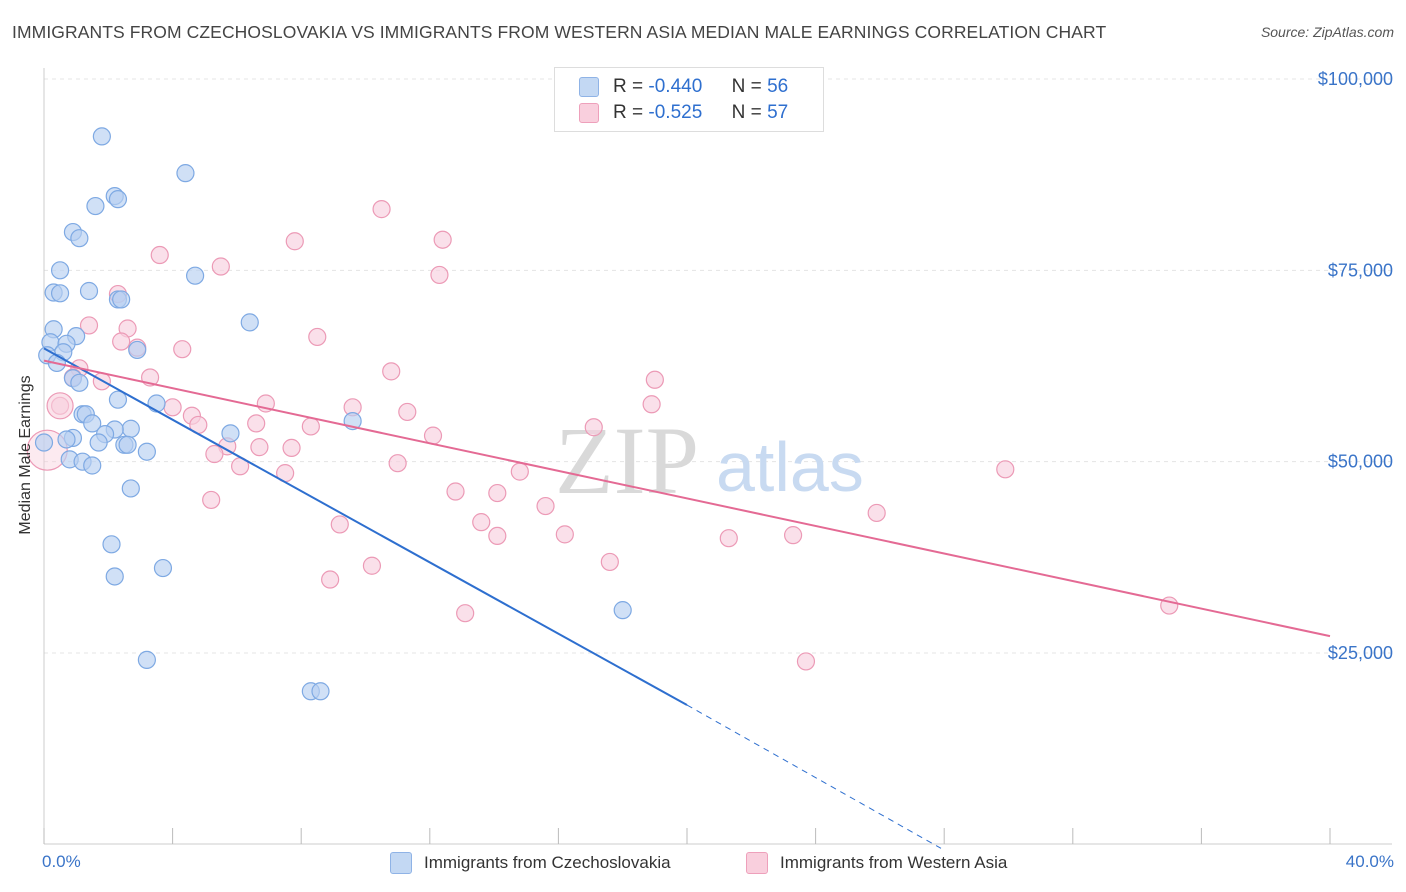 The width and height of the screenshot is (1406, 892). What do you see at coordinates (1327, 32) in the screenshot?
I see `source-credit: Source: ZipAtlas.com` at bounding box center [1327, 32].